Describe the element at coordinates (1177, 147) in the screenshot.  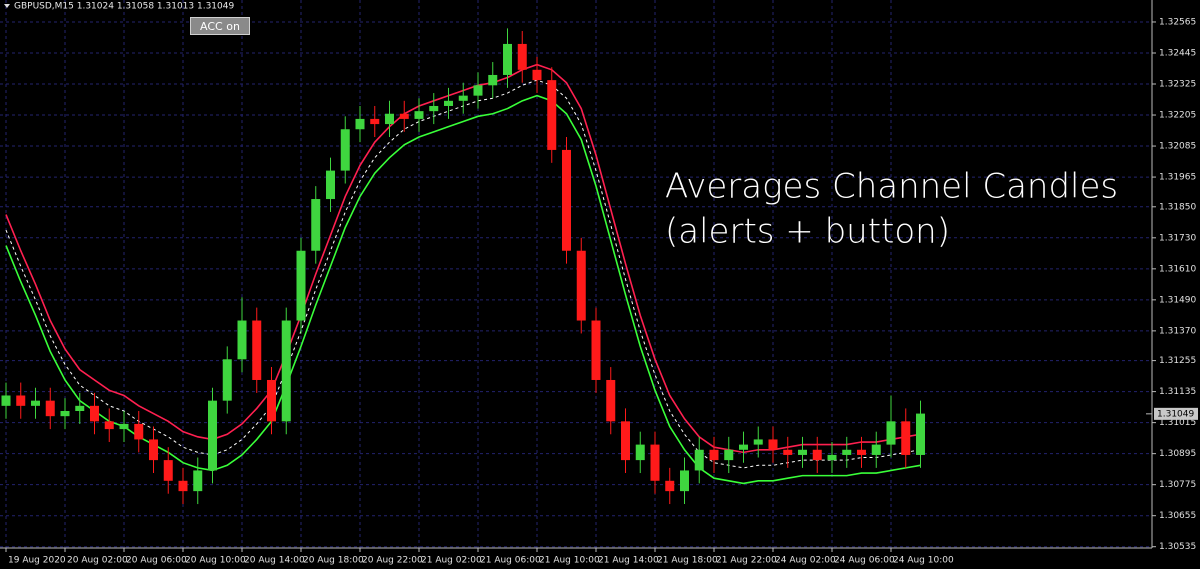
I see `y-tick-label: 1.32085` at that location.